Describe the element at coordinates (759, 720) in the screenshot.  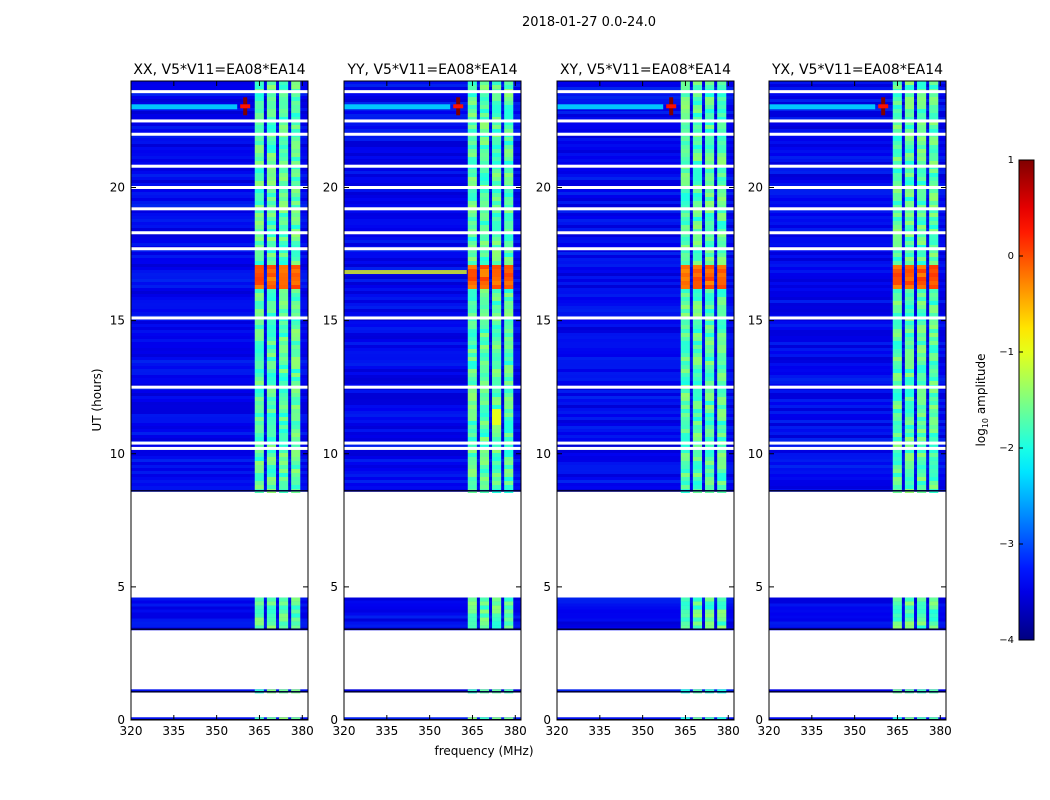
I see `y-tick-label: 0` at that location.